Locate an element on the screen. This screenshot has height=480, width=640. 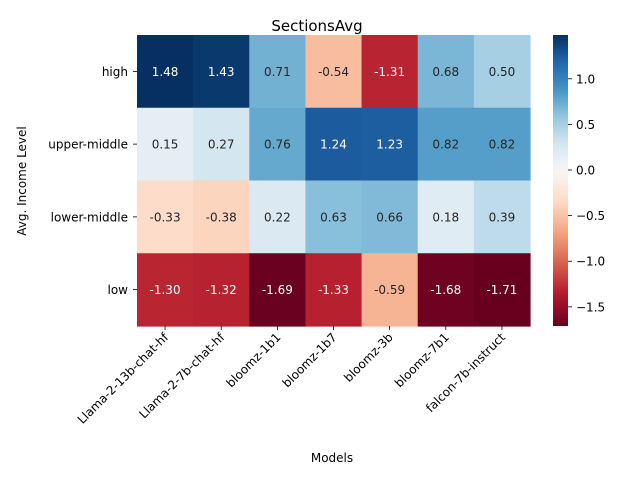
cell-value-label: -1.32 is located at coordinates (221, 290).